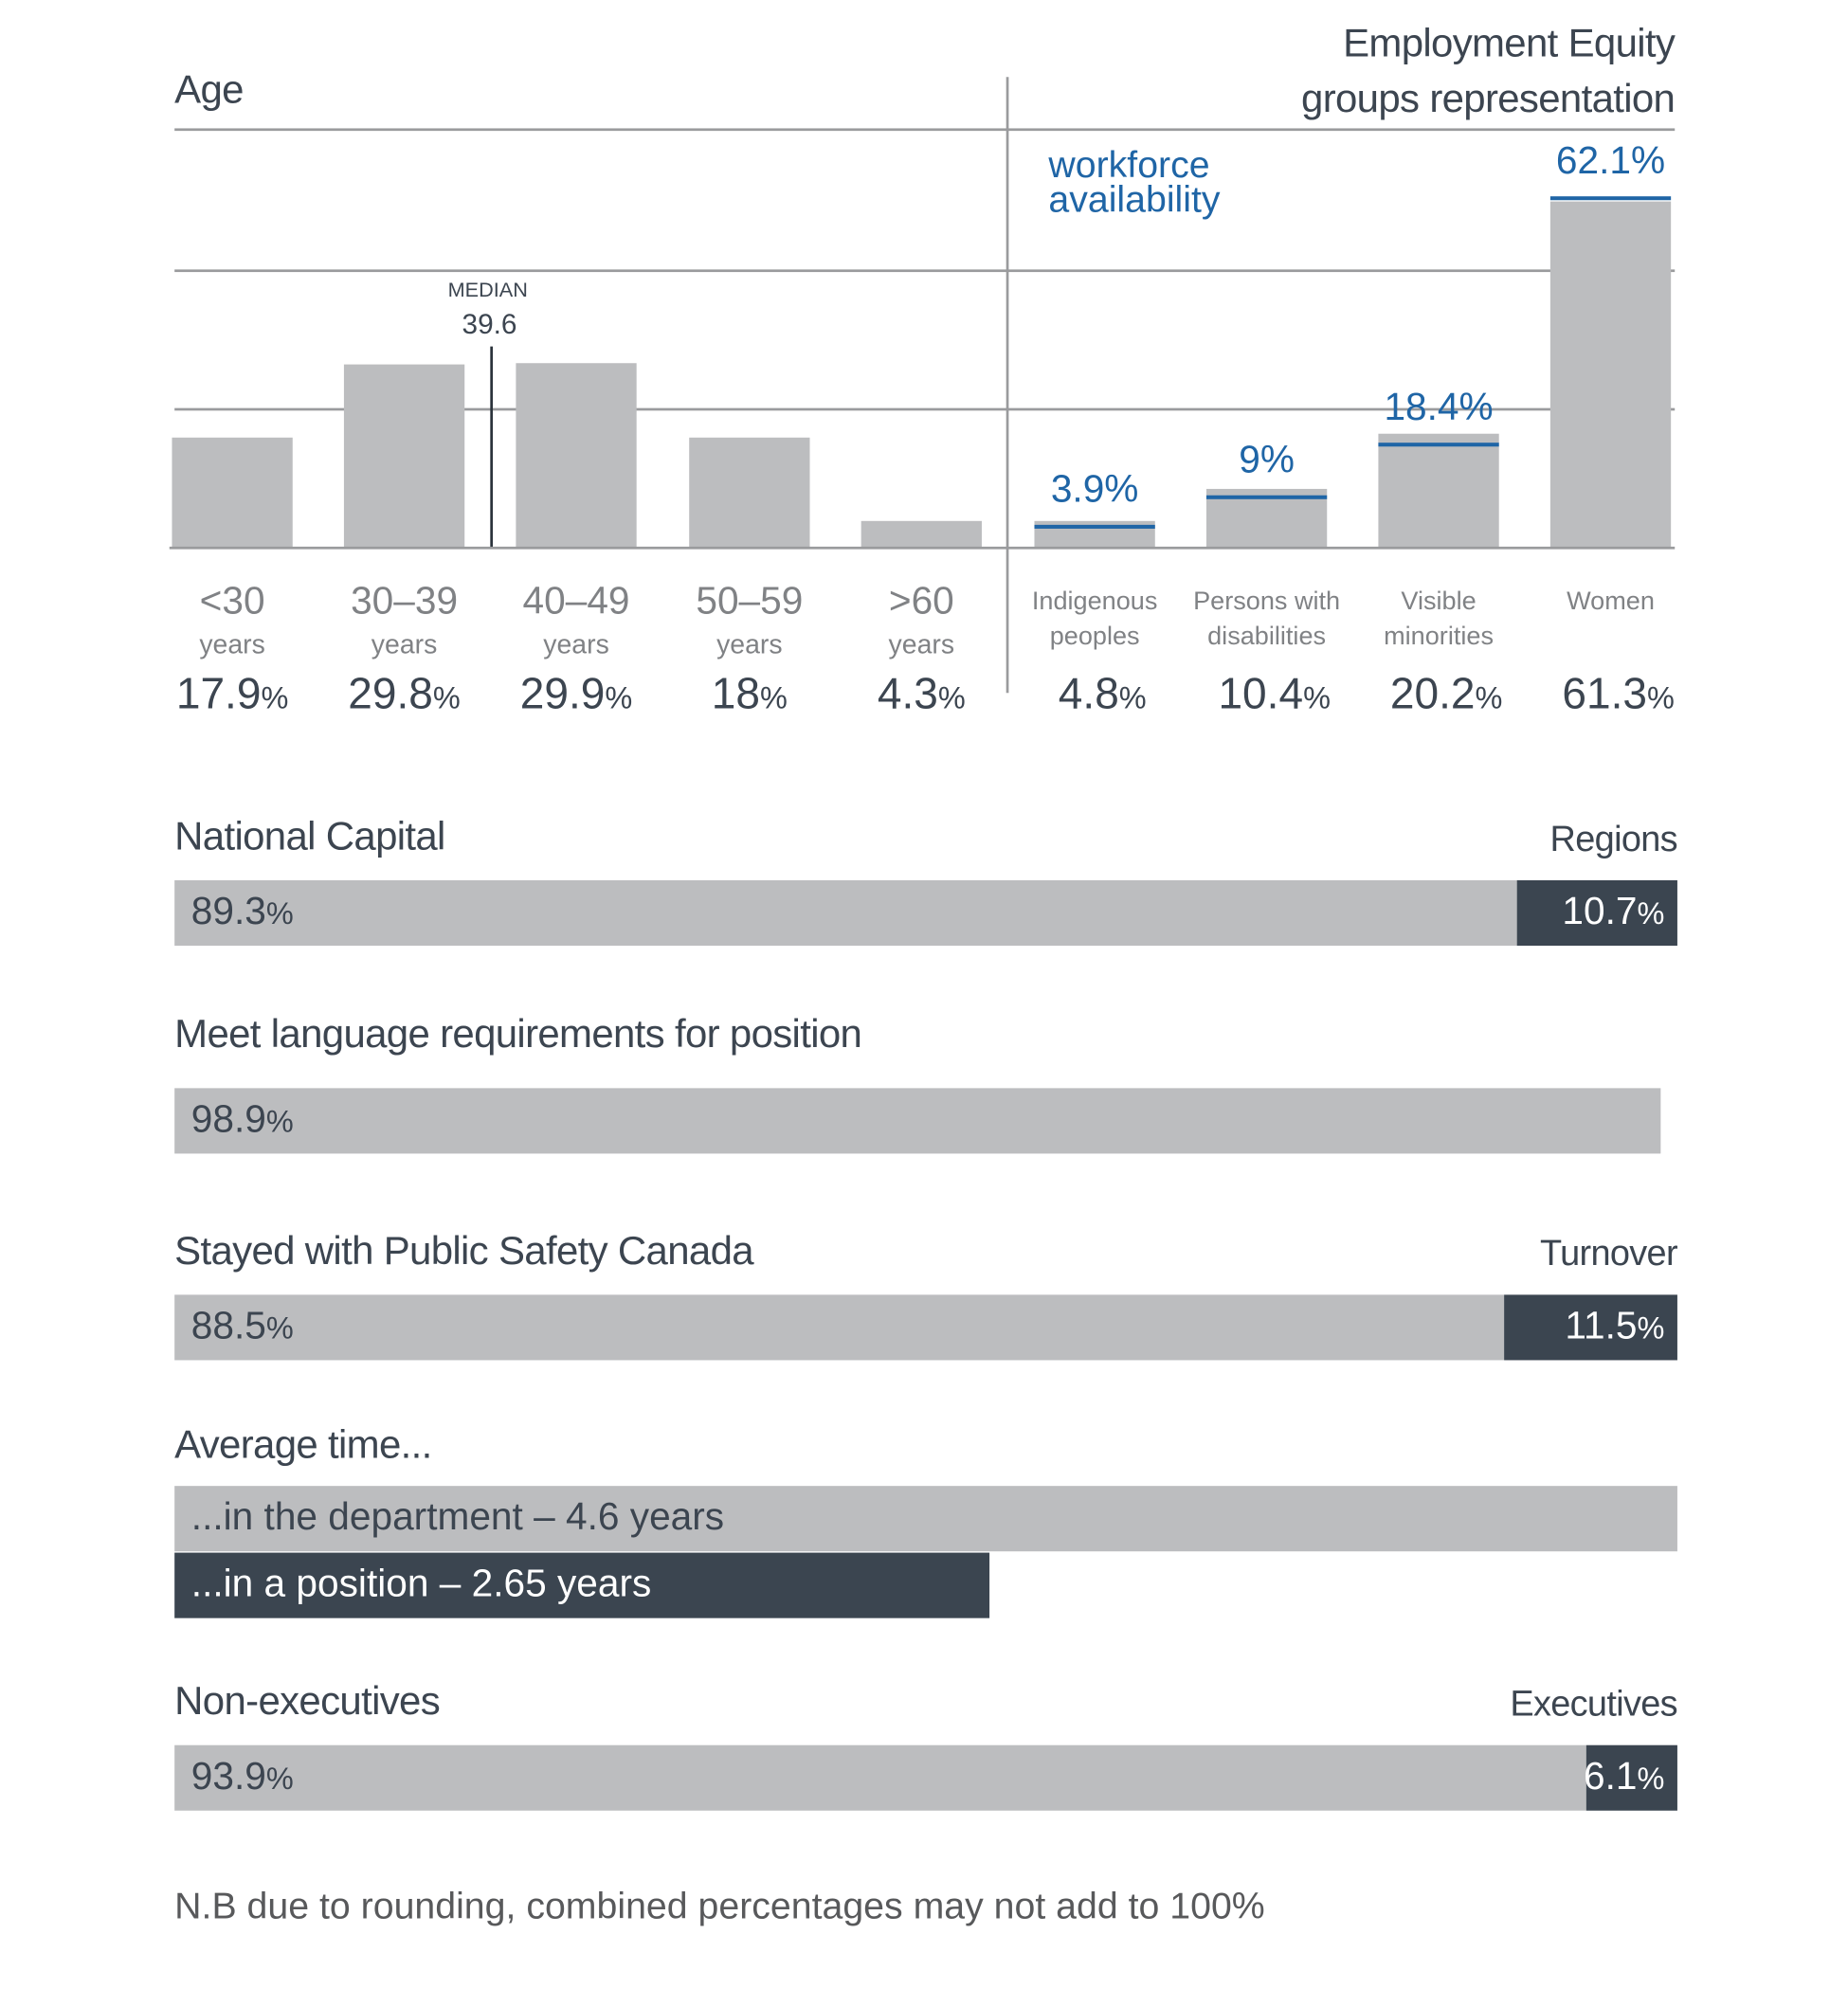  I want to click on segment-value: 98.9, so click(228, 1119).